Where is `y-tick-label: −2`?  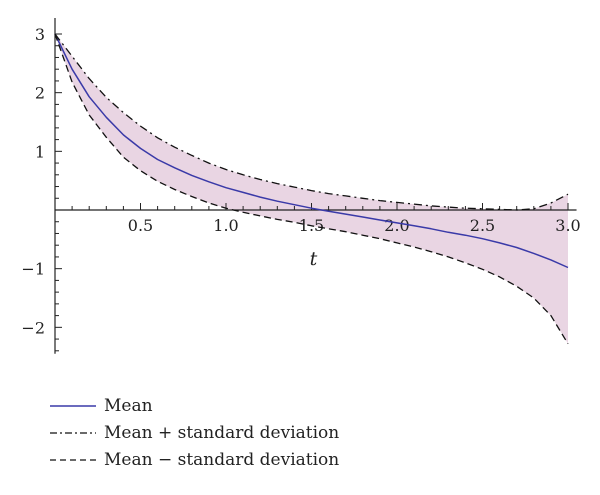
y-tick-label: −2 is located at coordinates (33, 327).